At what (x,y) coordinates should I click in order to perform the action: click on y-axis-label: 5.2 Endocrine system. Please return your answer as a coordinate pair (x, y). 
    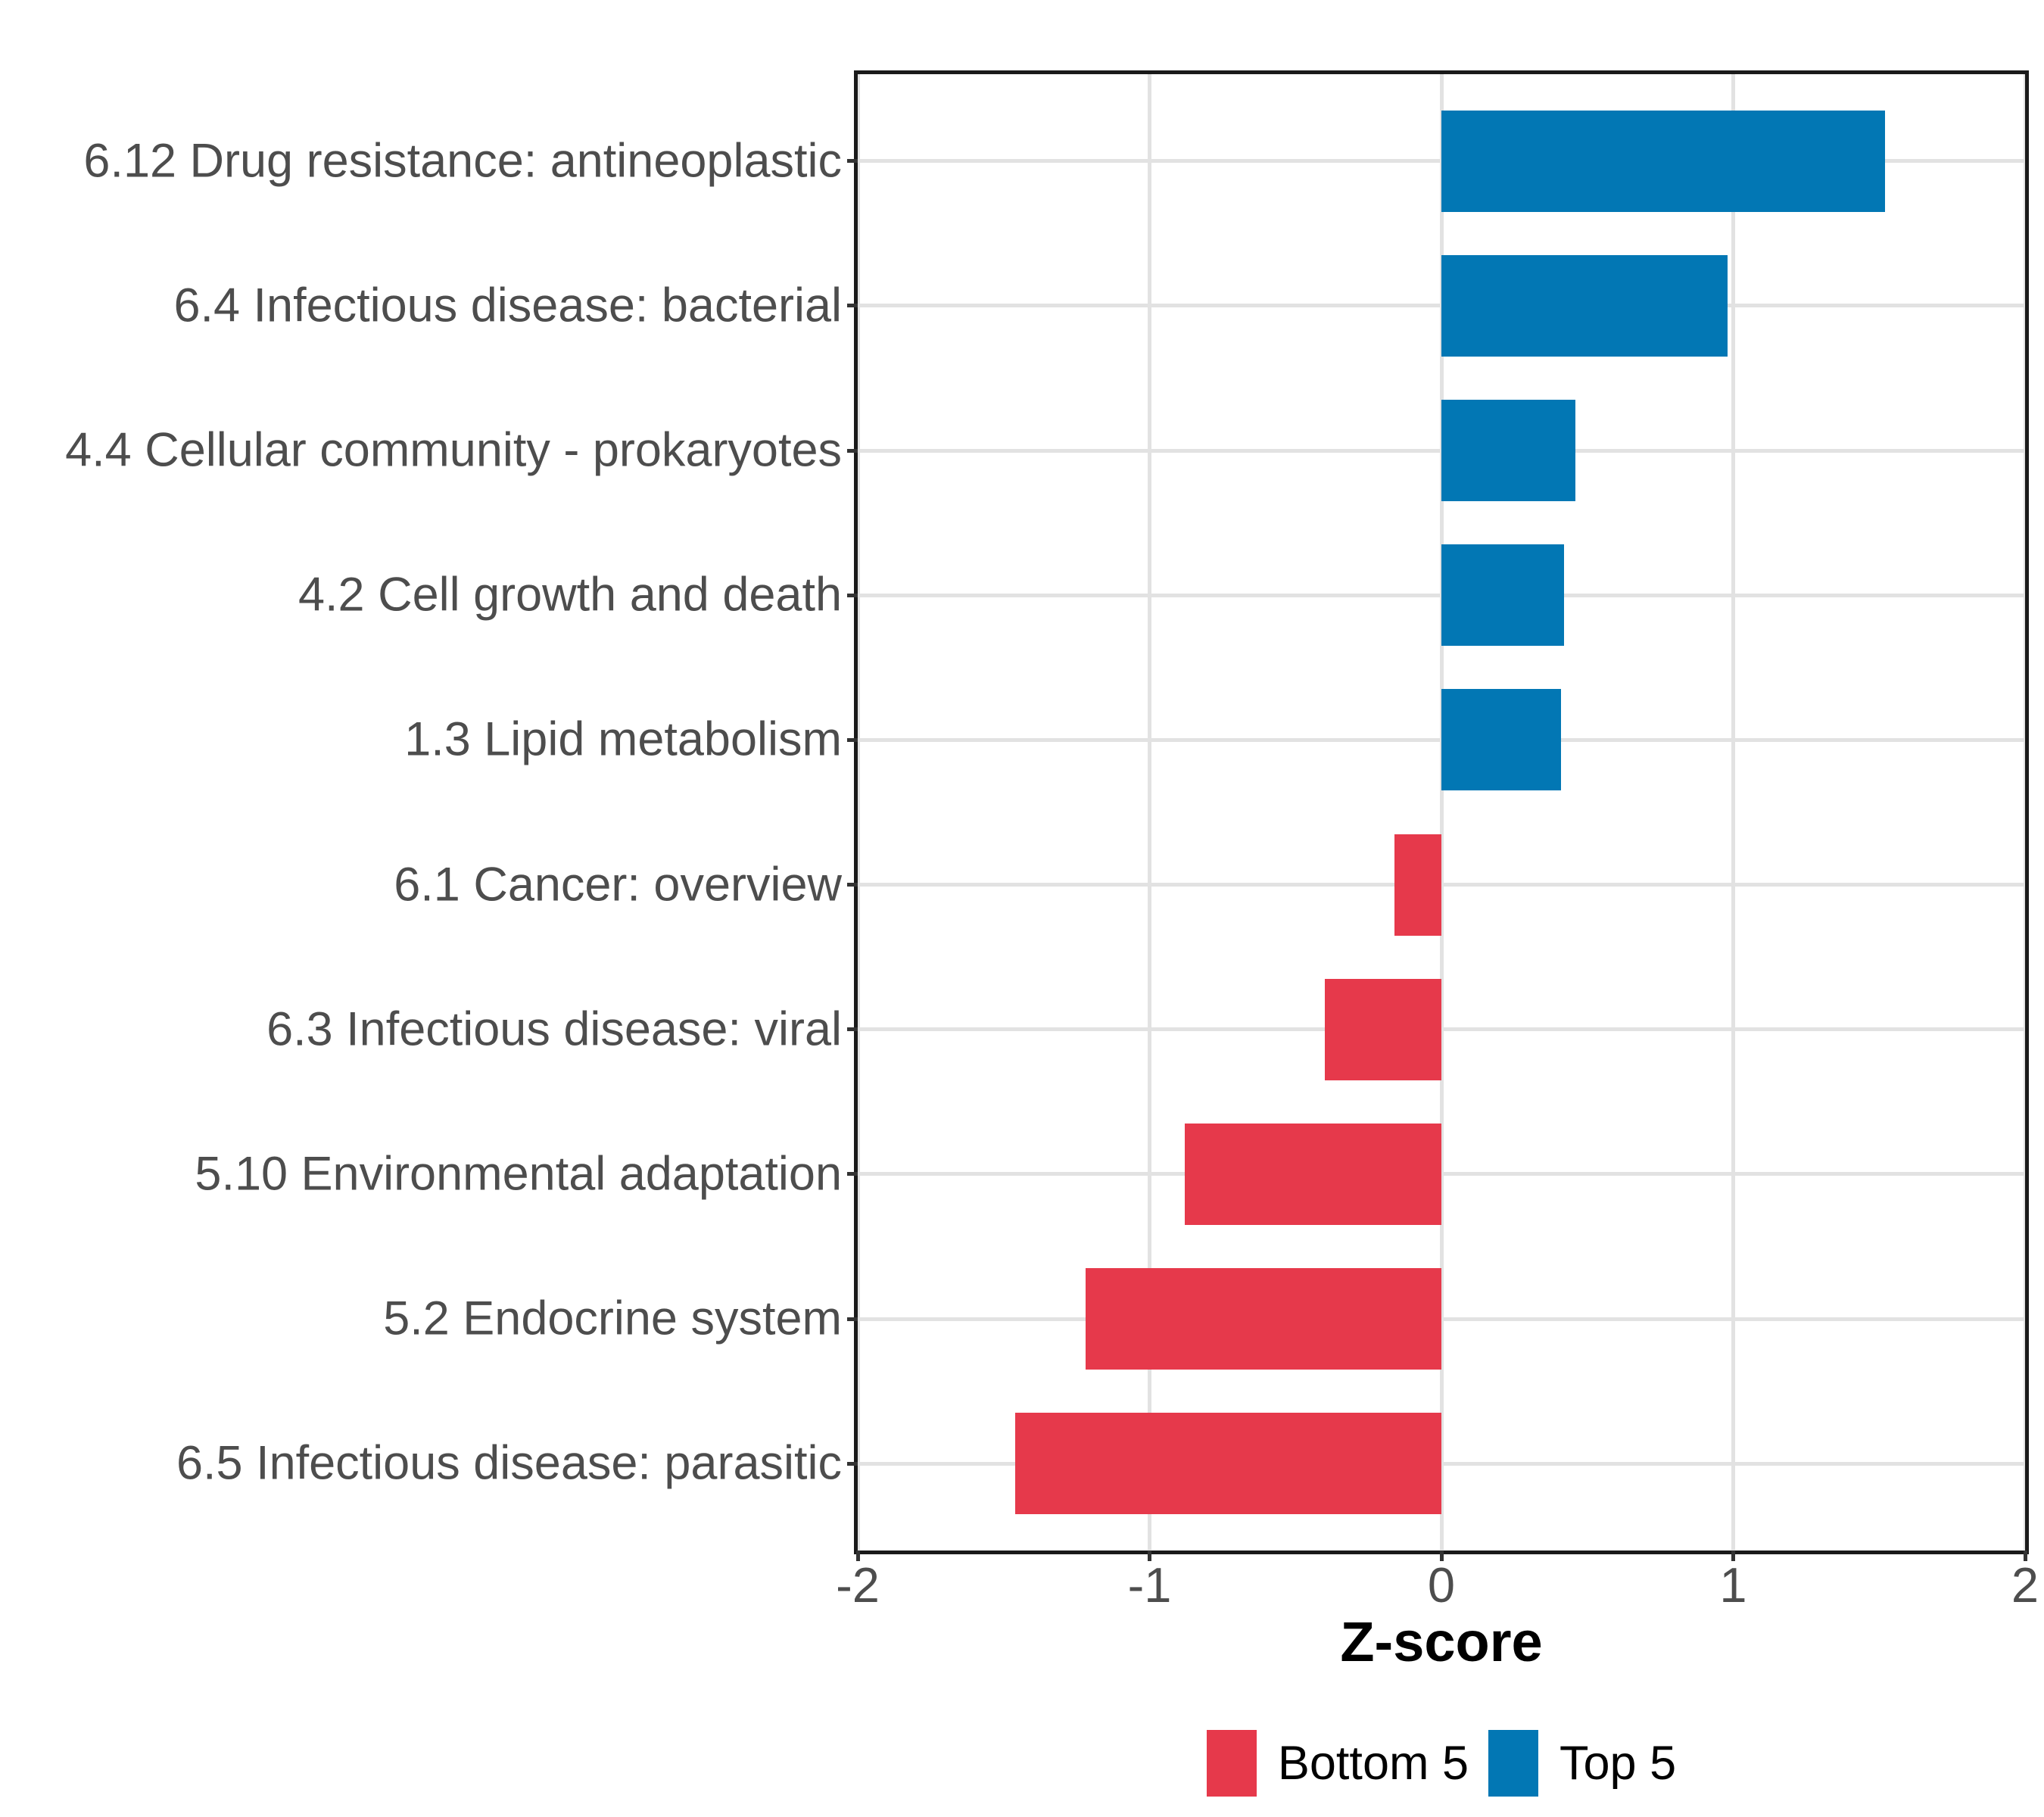
    Looking at the image, I should click on (612, 1318).